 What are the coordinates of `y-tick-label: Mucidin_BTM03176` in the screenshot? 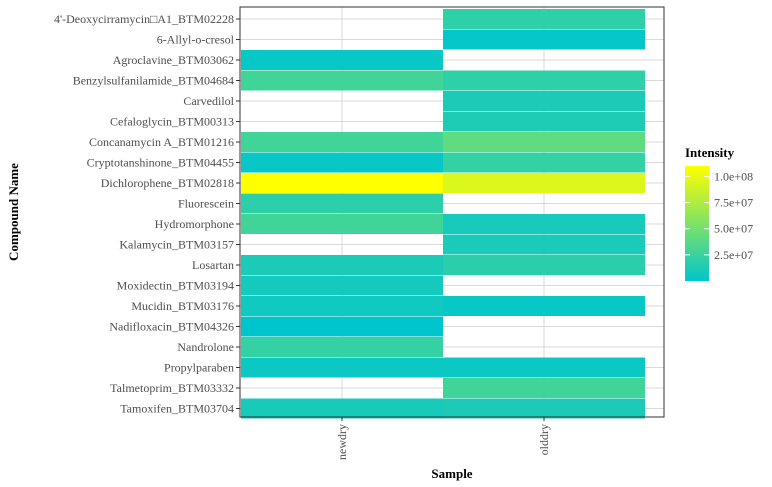 It's located at (182, 306).